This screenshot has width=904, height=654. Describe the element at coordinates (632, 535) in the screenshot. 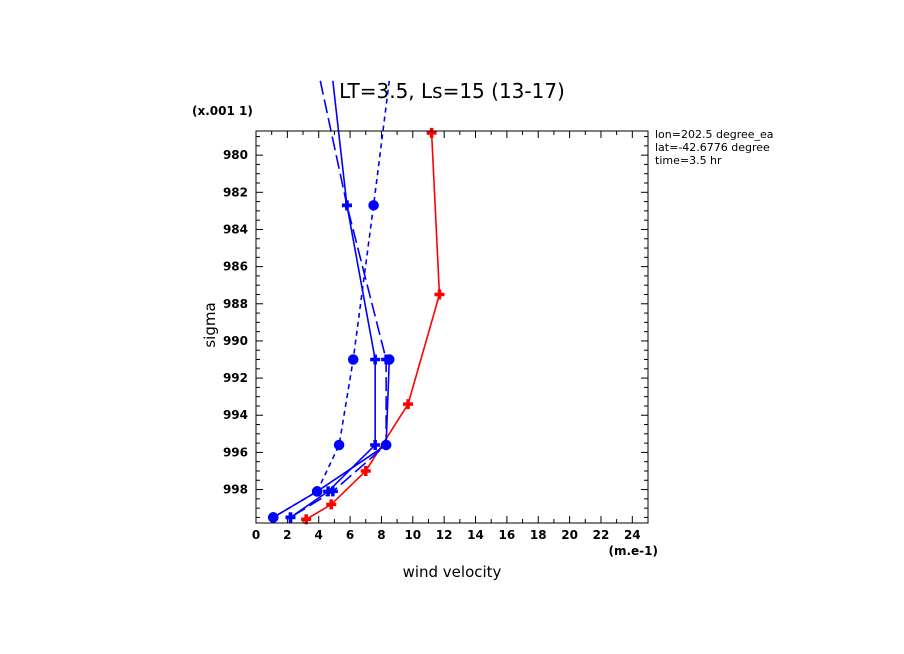

I see `x-tick-label: 24` at that location.